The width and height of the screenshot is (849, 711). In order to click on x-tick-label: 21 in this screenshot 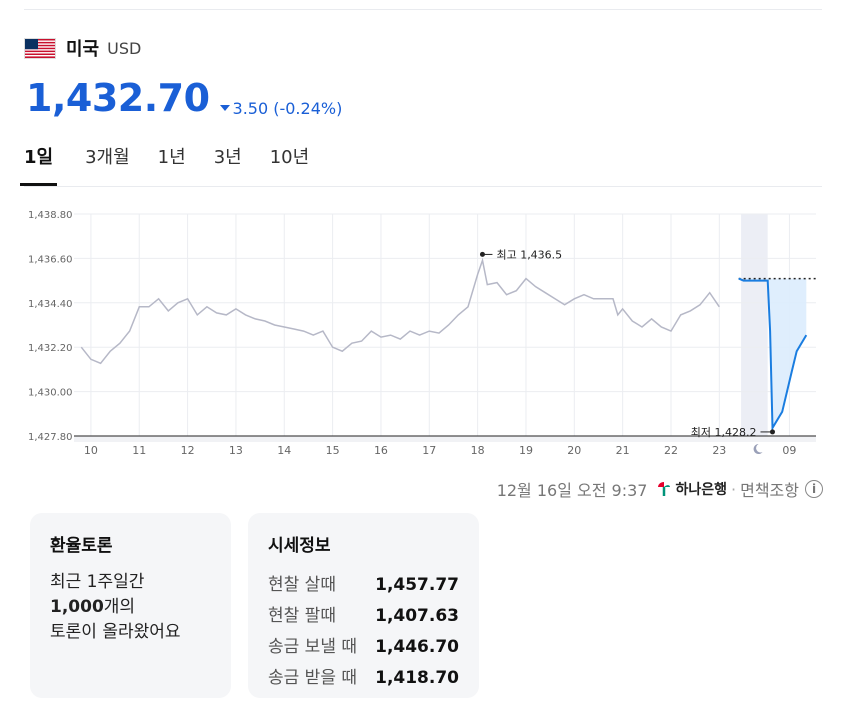, I will do `click(623, 450)`.